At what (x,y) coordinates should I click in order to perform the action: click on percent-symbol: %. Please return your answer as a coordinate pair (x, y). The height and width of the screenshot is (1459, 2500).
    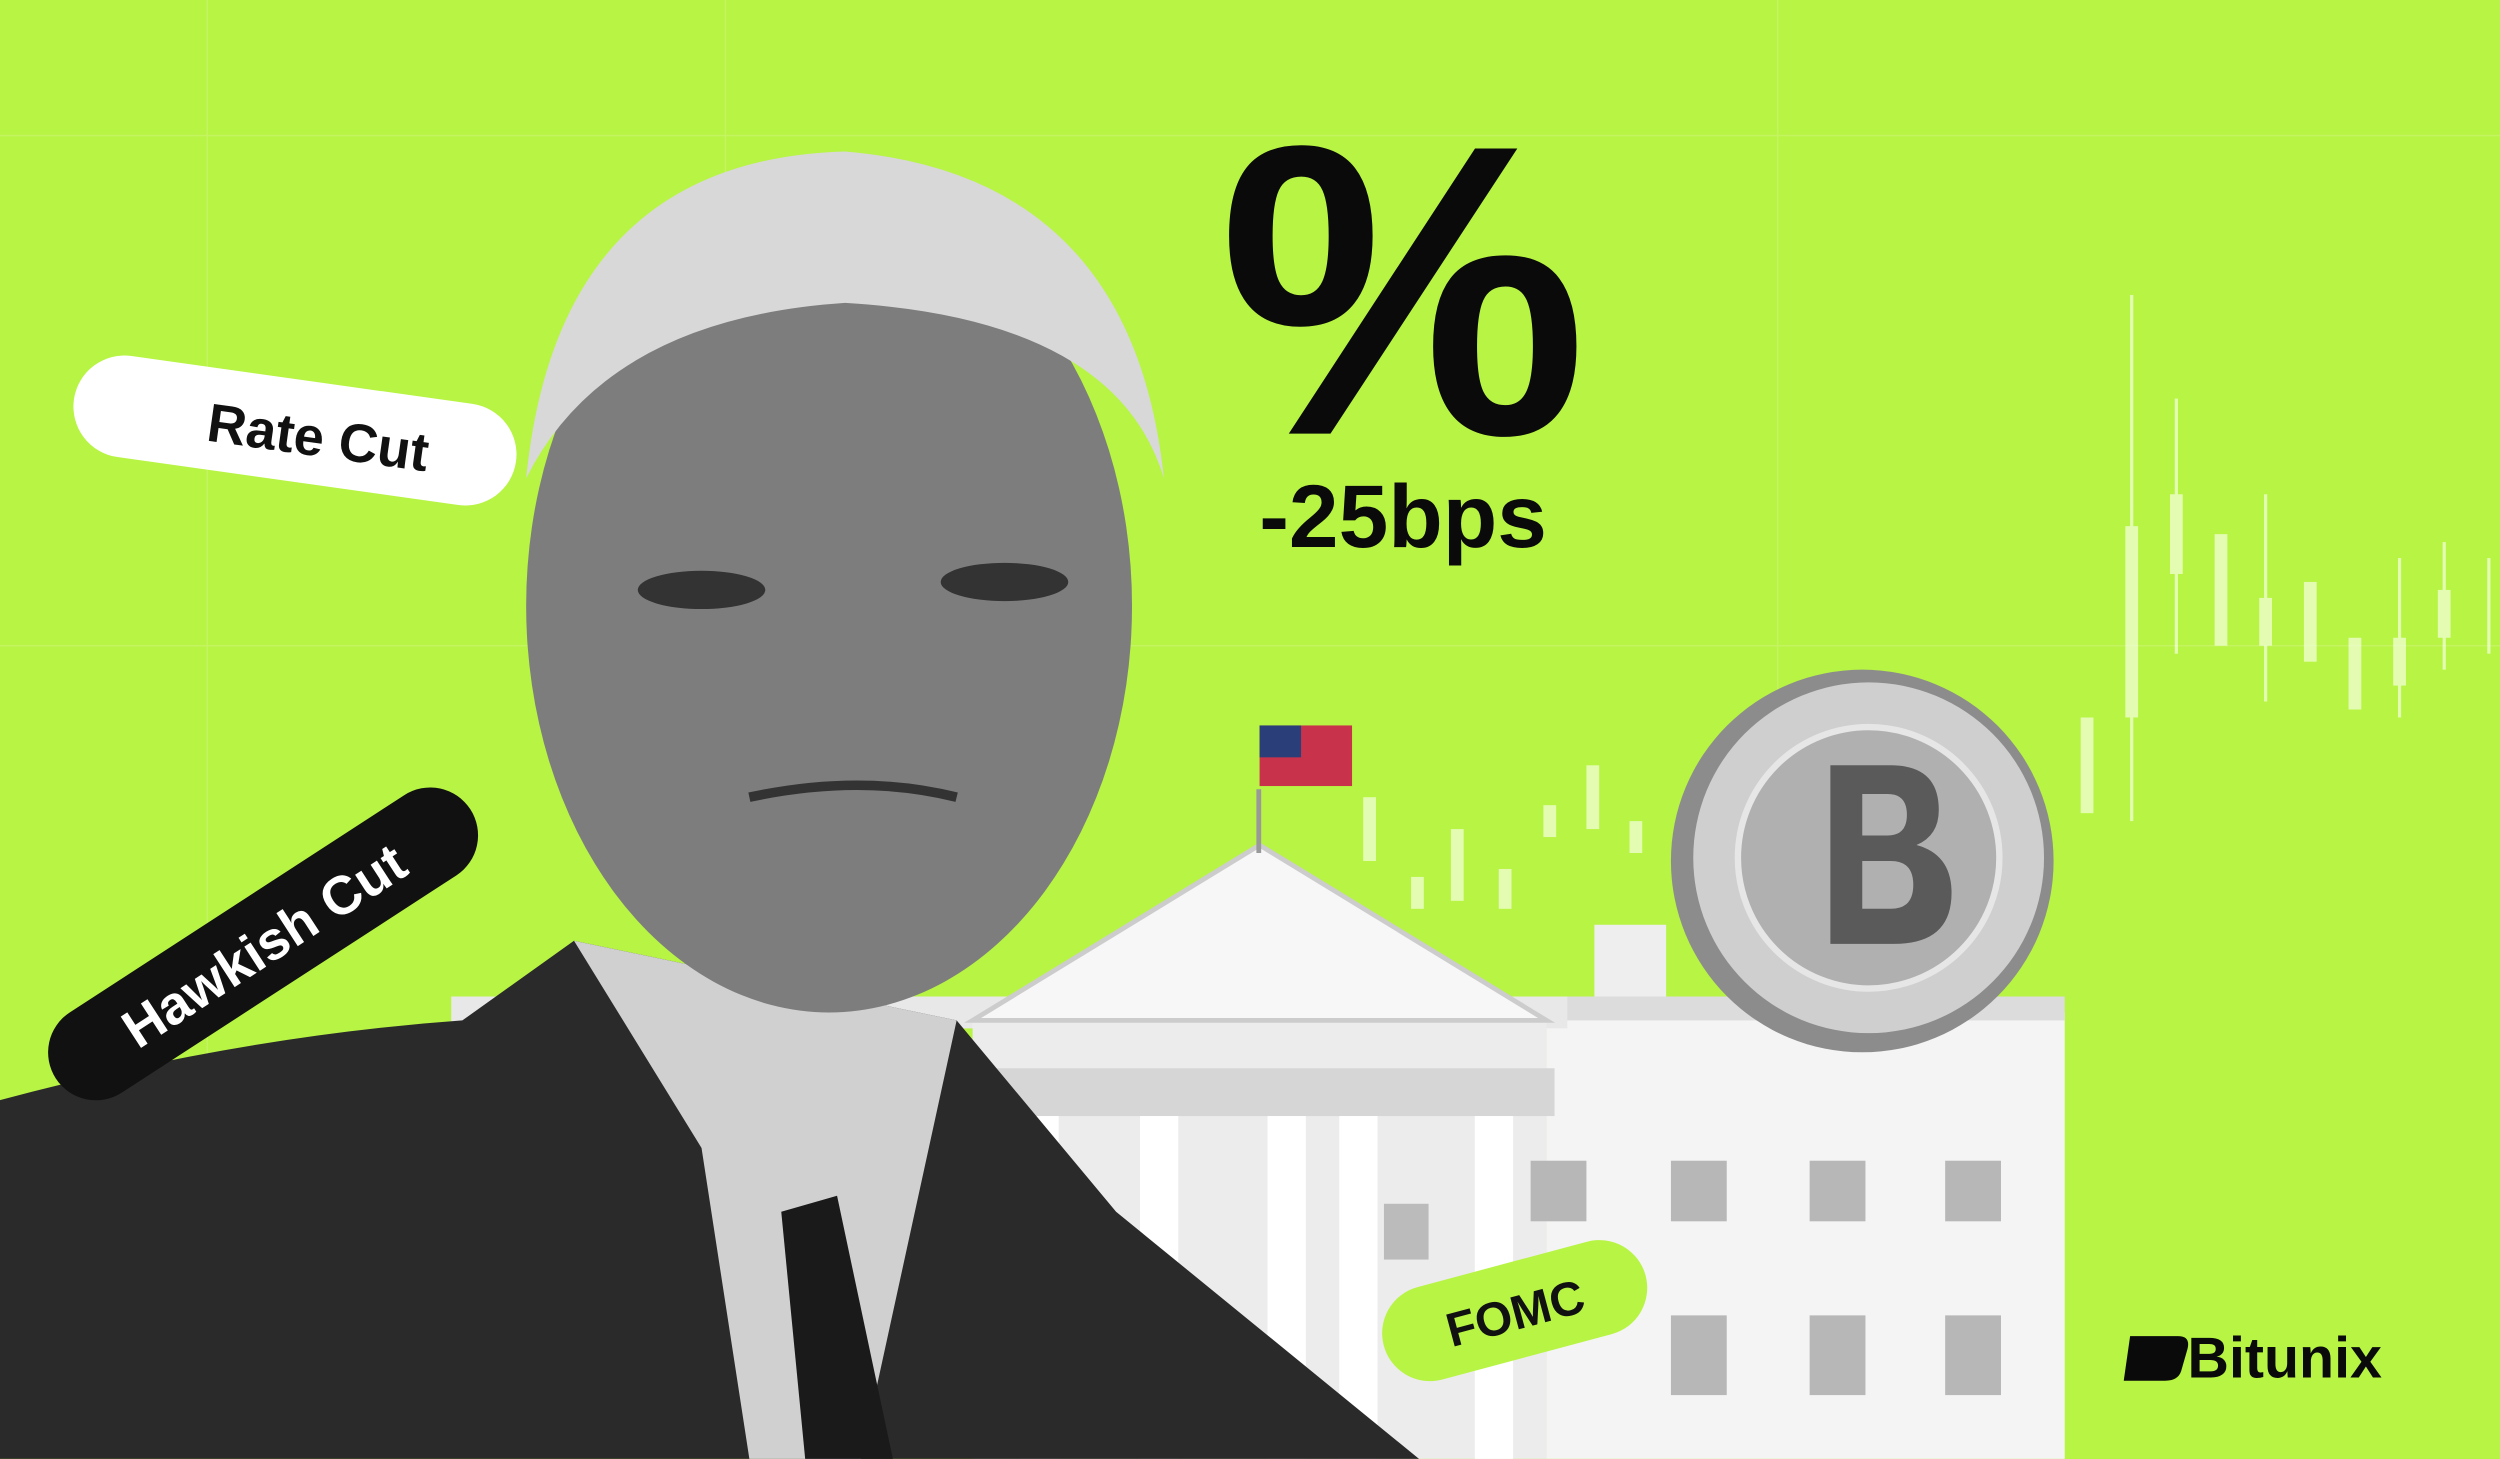
    Looking at the image, I should click on (1403, 290).